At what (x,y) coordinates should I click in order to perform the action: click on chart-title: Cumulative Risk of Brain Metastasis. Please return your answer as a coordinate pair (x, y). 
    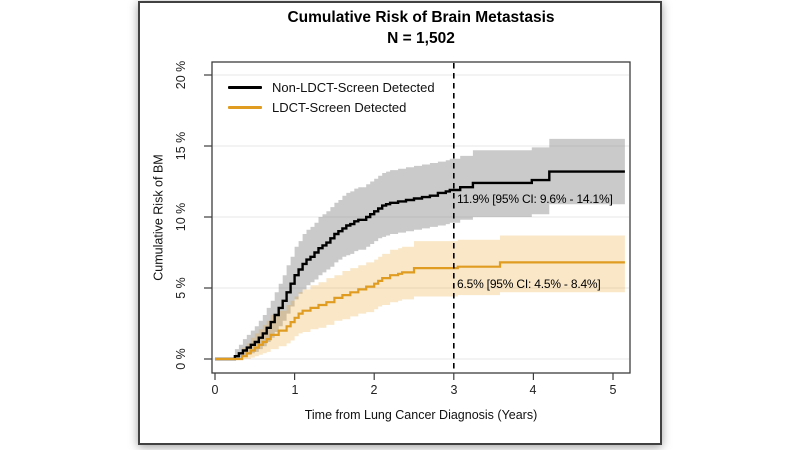
    Looking at the image, I should click on (421, 17).